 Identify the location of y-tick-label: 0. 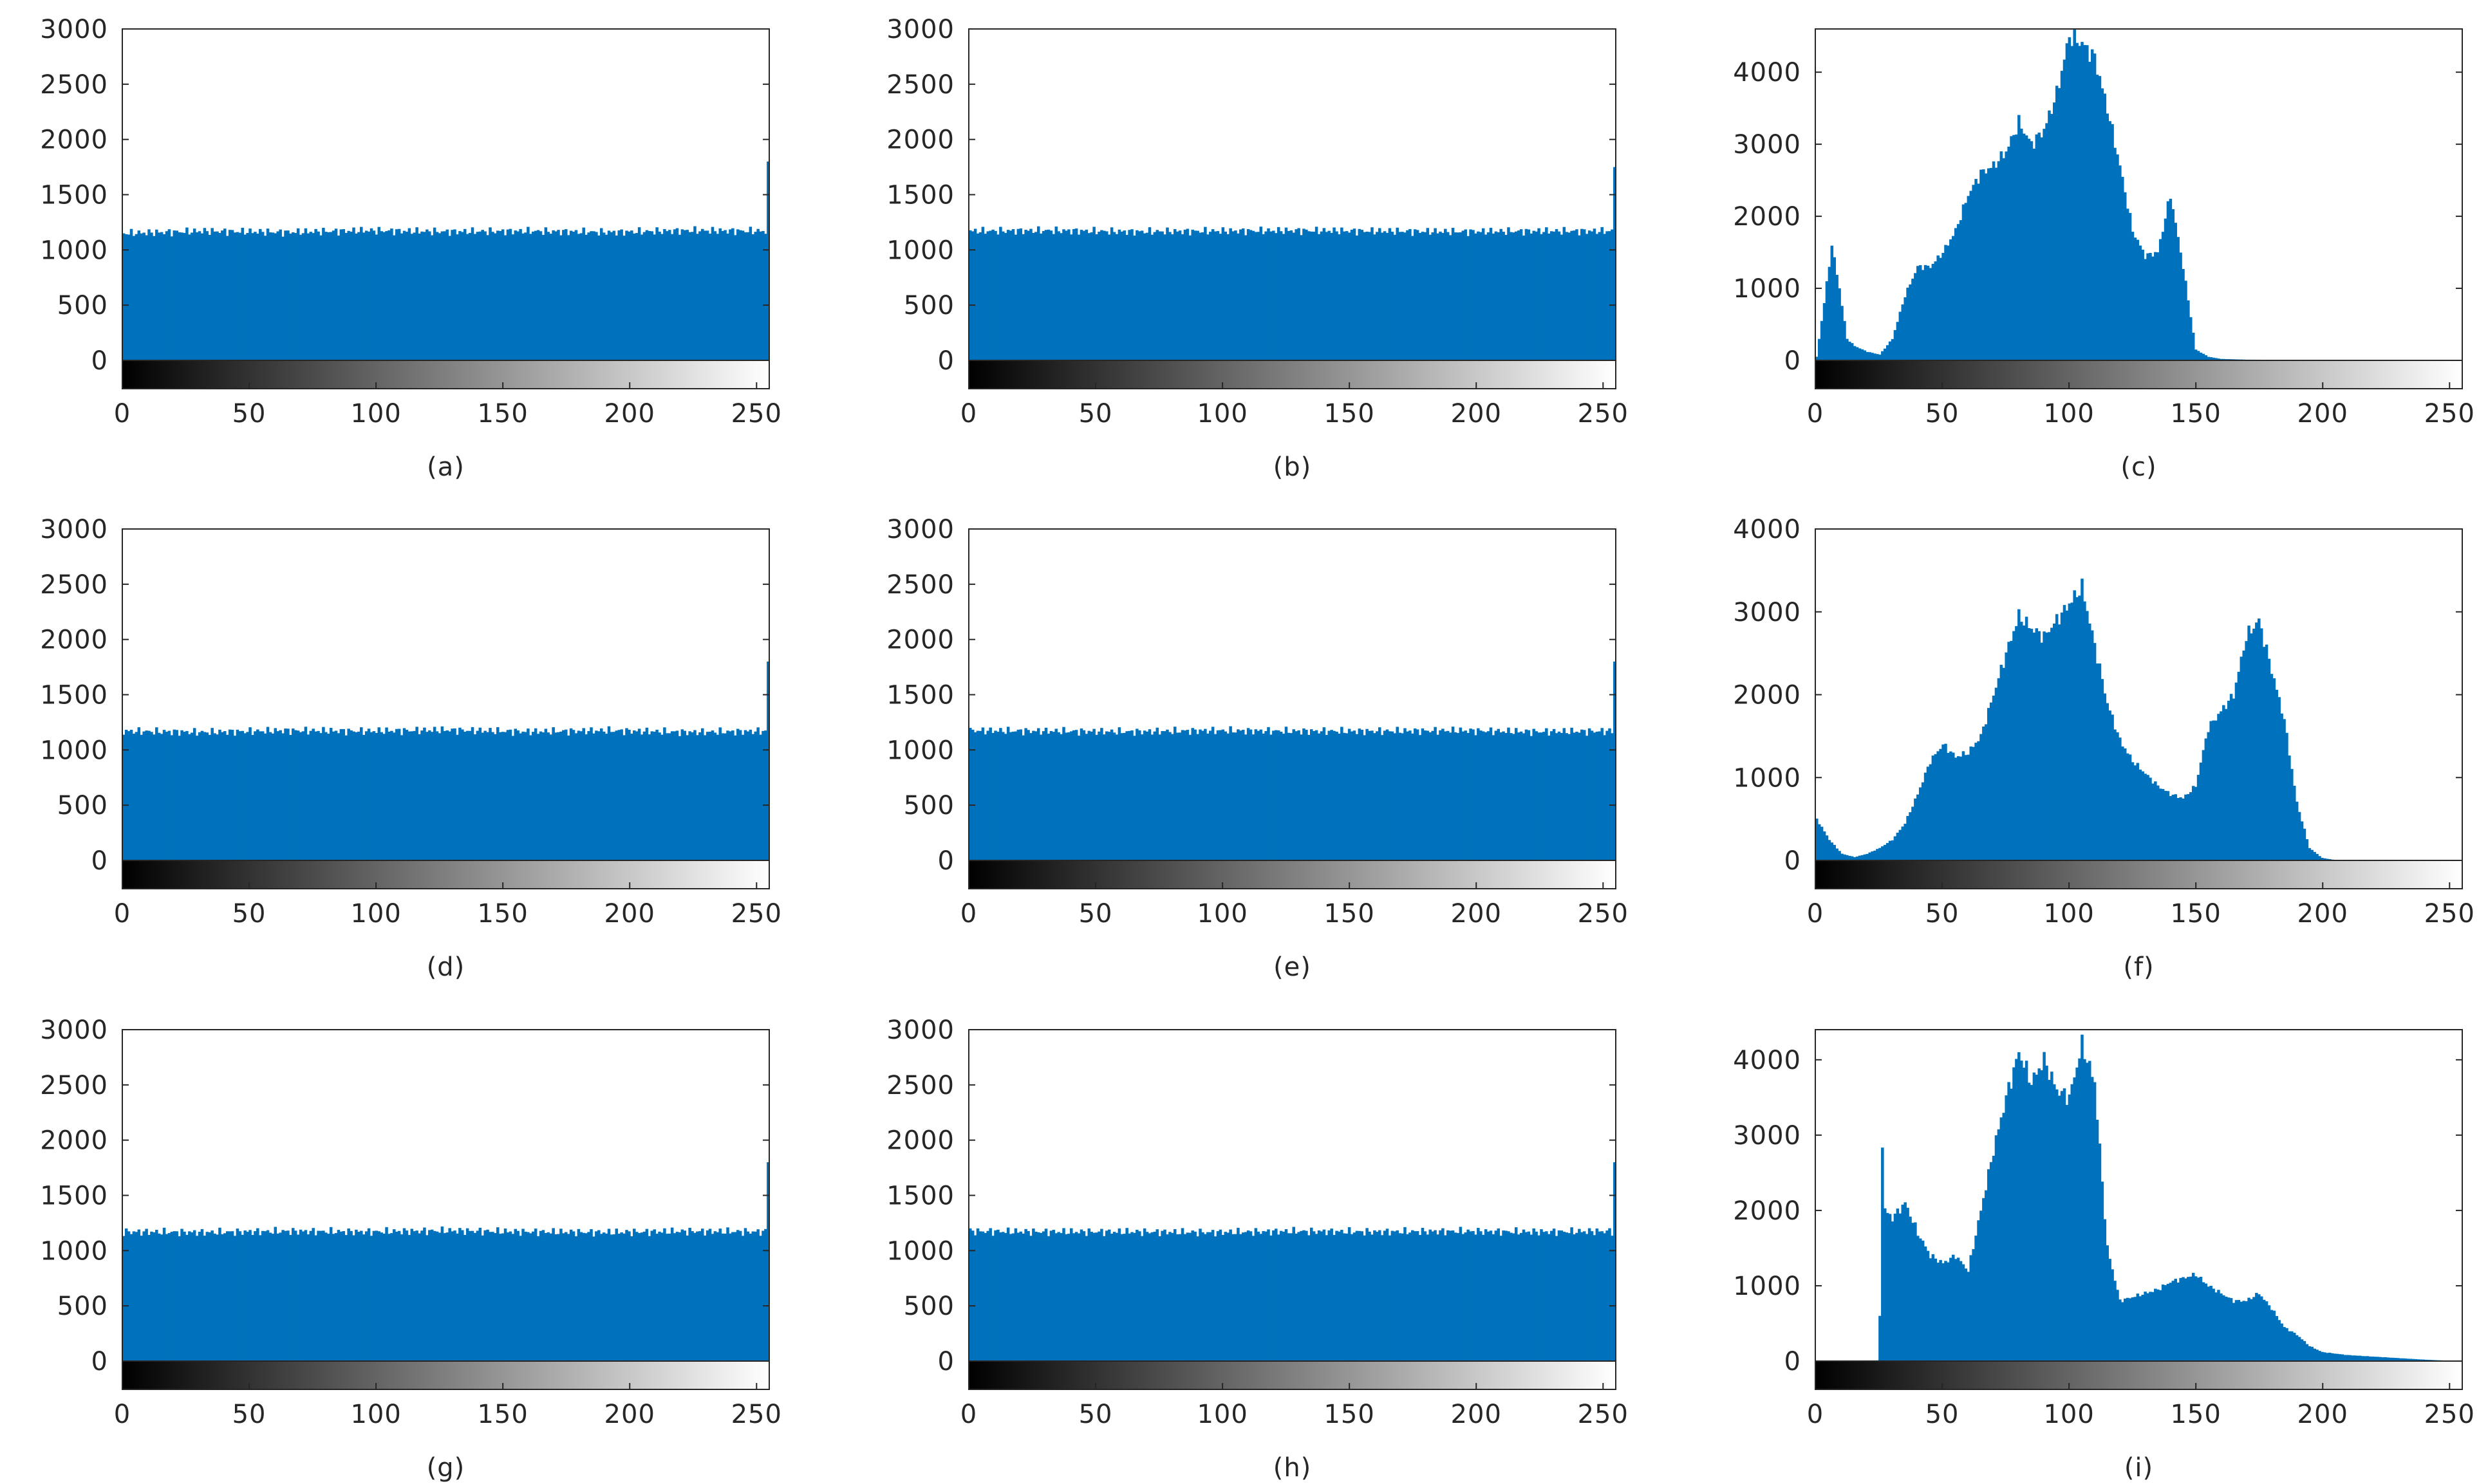
(946, 361).